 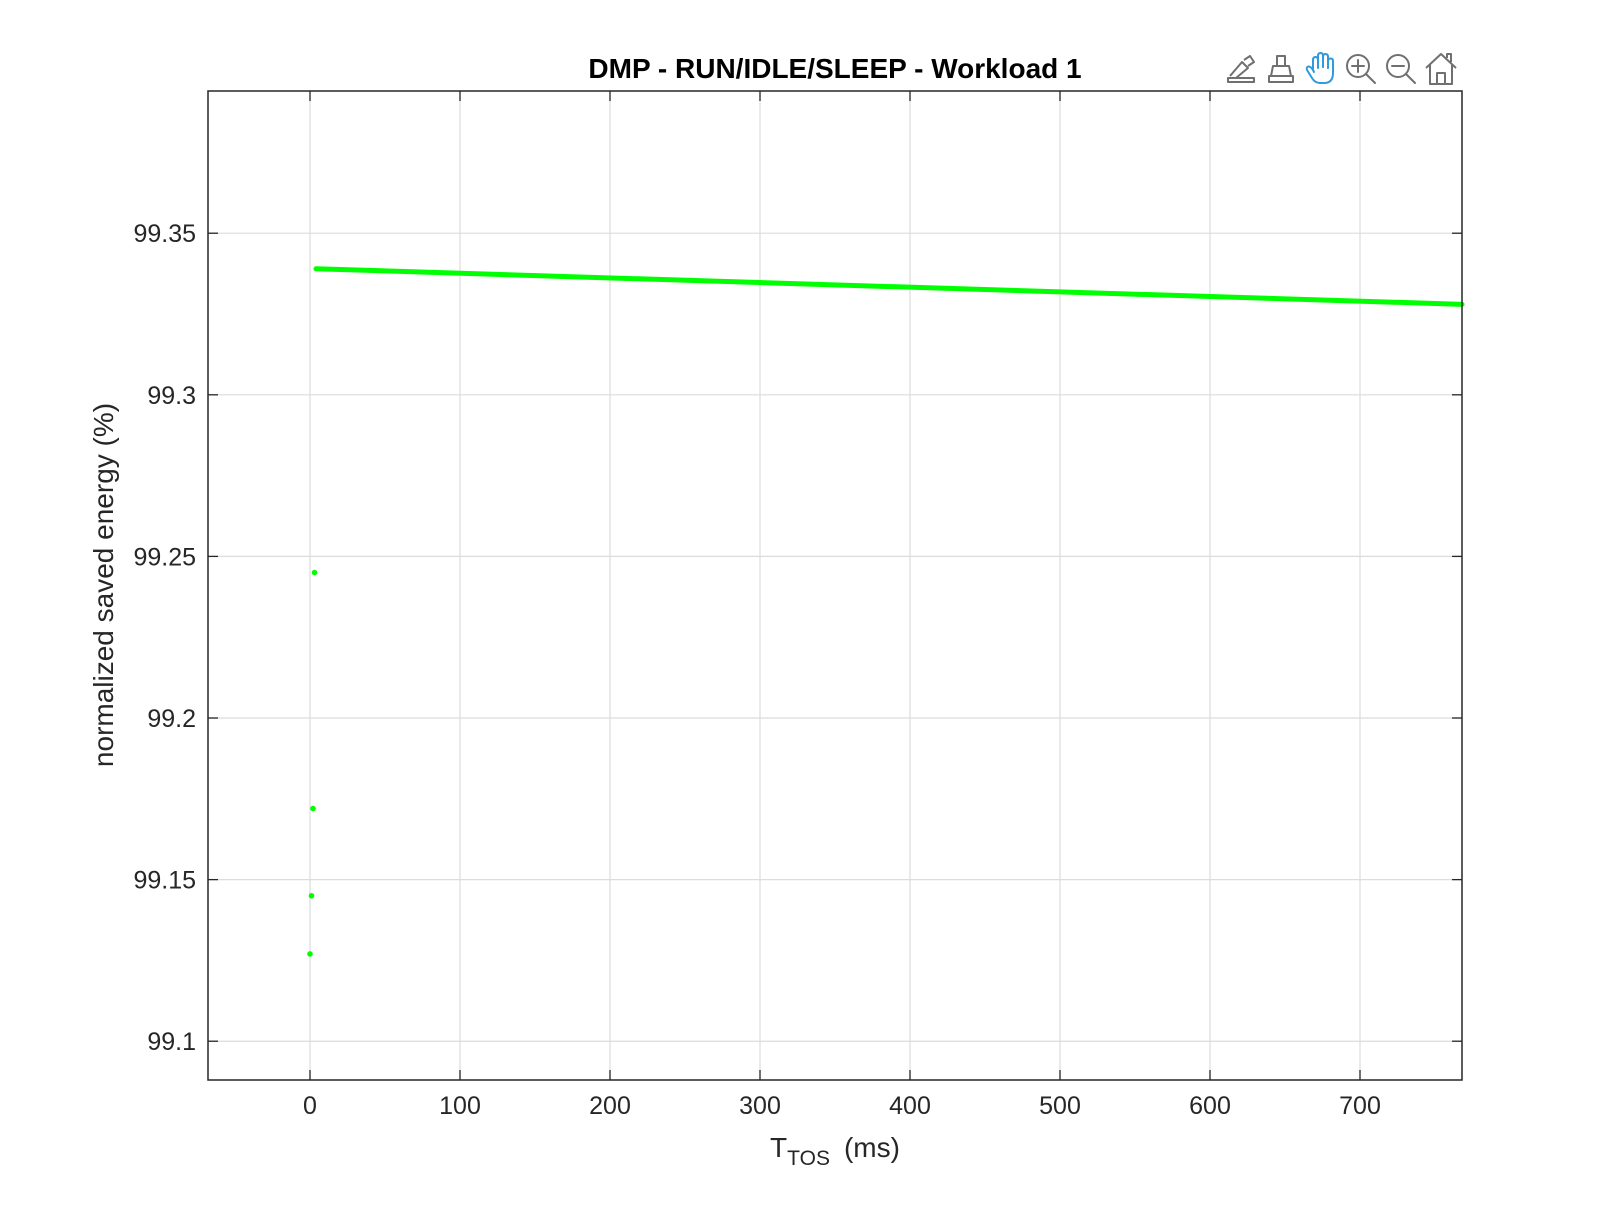 I want to click on x-axis-label: TTOS (ms), so click(x=835, y=1151).